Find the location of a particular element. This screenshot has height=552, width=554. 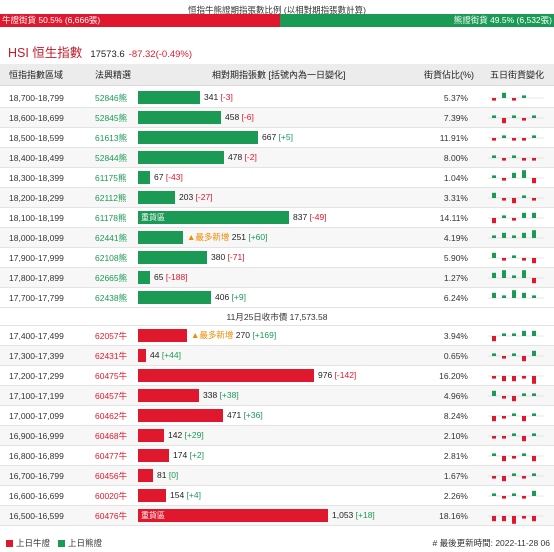

row-contract-value: 976 [-142] is located at coordinates (337, 375).